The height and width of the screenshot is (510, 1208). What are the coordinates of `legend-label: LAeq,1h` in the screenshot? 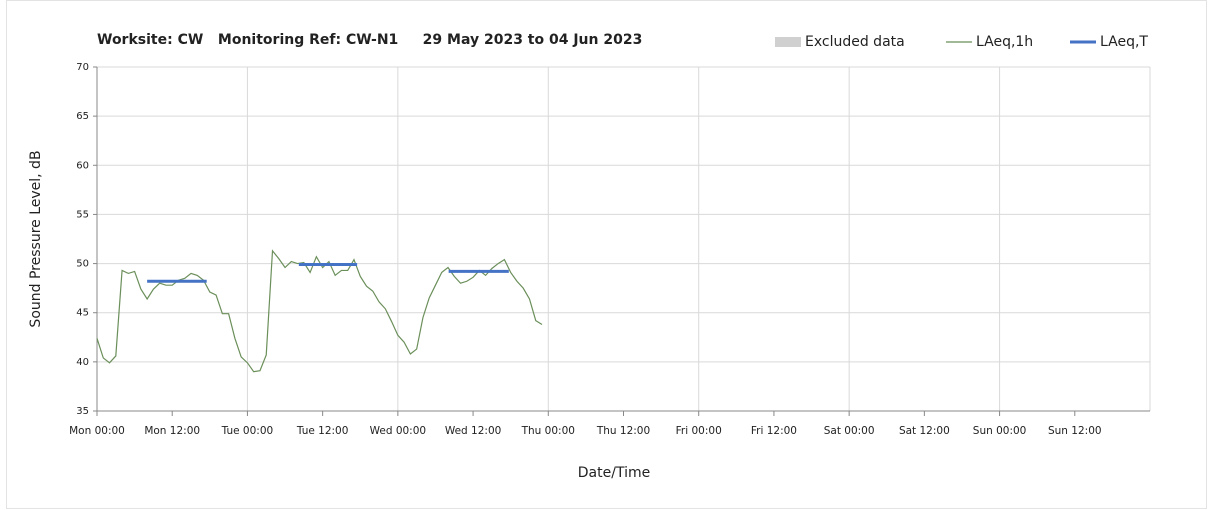 It's located at (1004, 42).